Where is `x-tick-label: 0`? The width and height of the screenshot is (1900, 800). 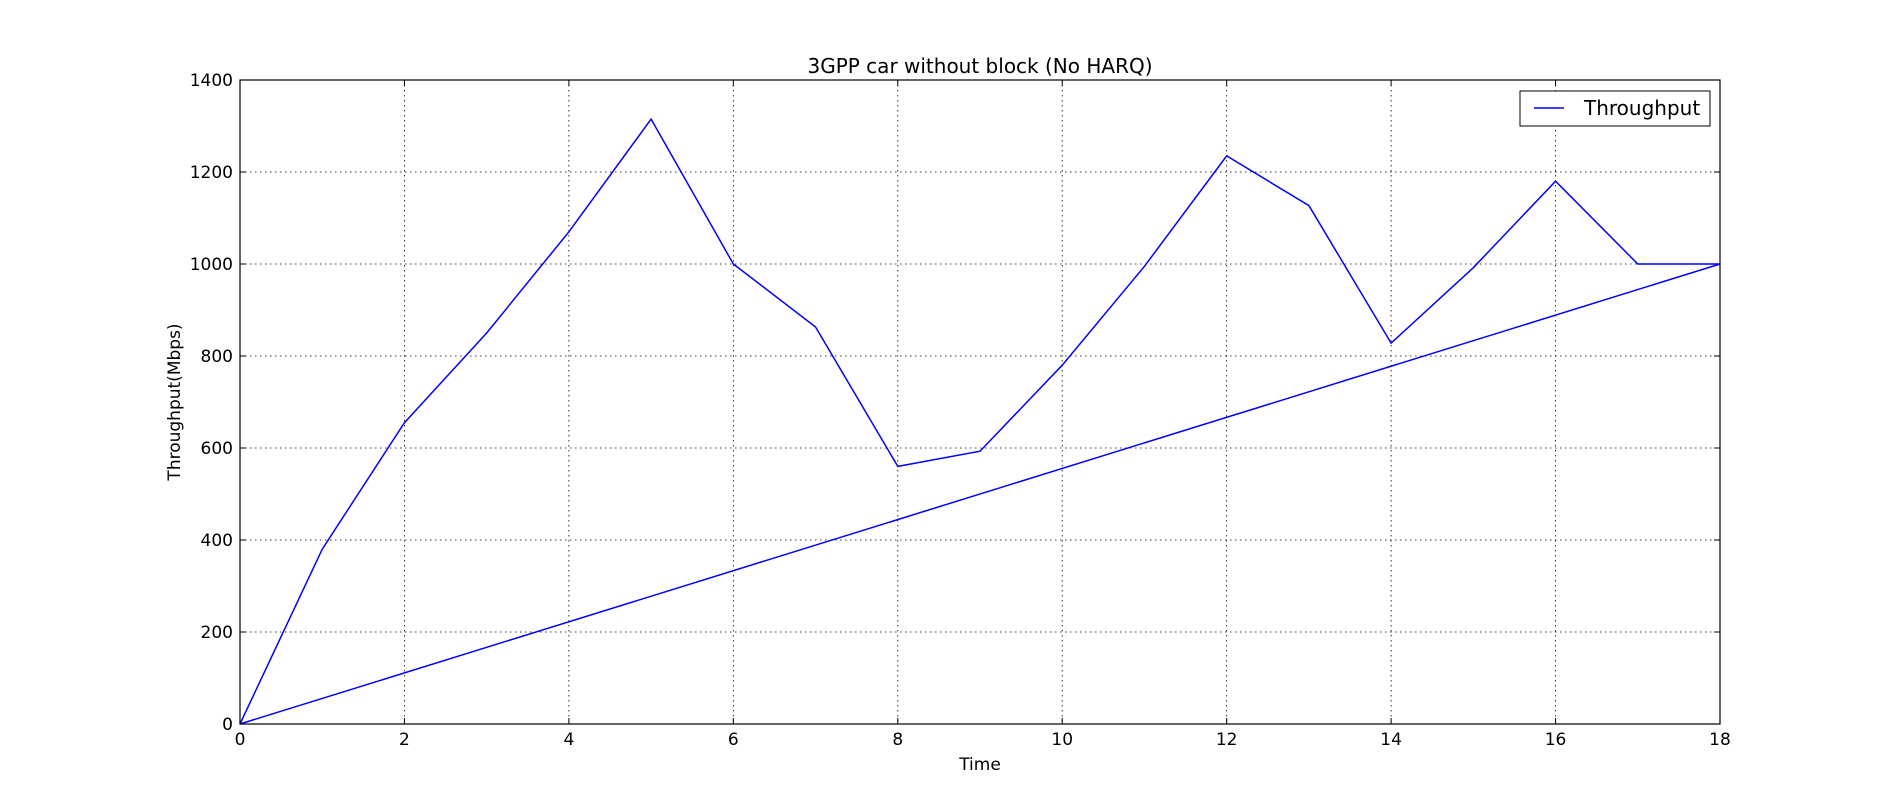 x-tick-label: 0 is located at coordinates (240, 740).